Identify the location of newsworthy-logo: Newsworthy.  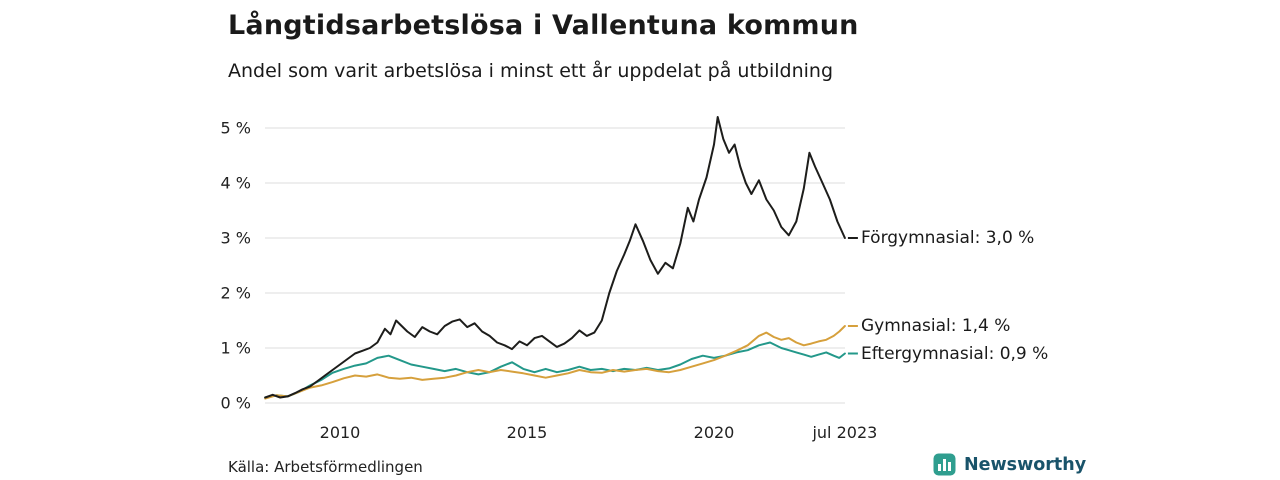
(1009, 464).